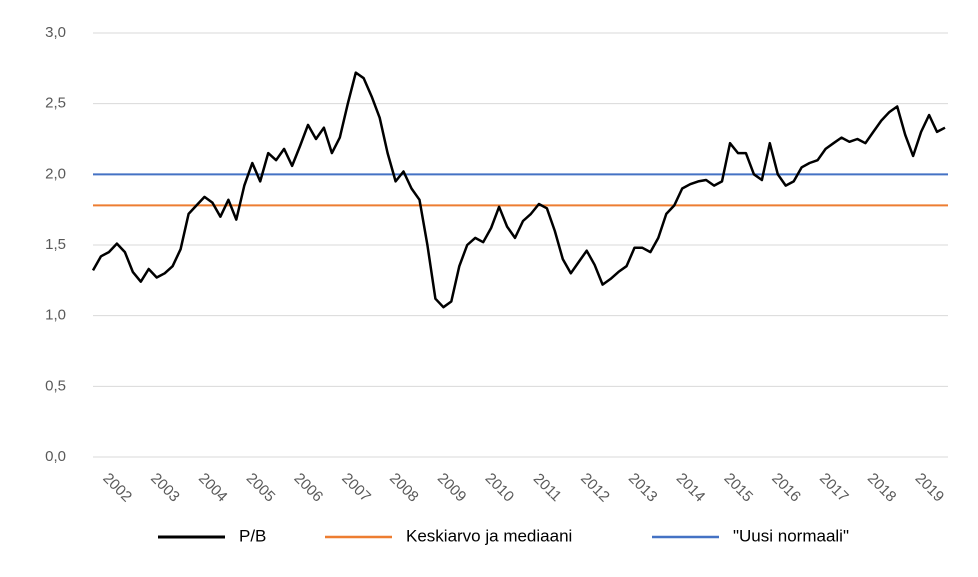  Describe the element at coordinates (55, 385) in the screenshot. I see `y-tick-label: 0,5` at that location.